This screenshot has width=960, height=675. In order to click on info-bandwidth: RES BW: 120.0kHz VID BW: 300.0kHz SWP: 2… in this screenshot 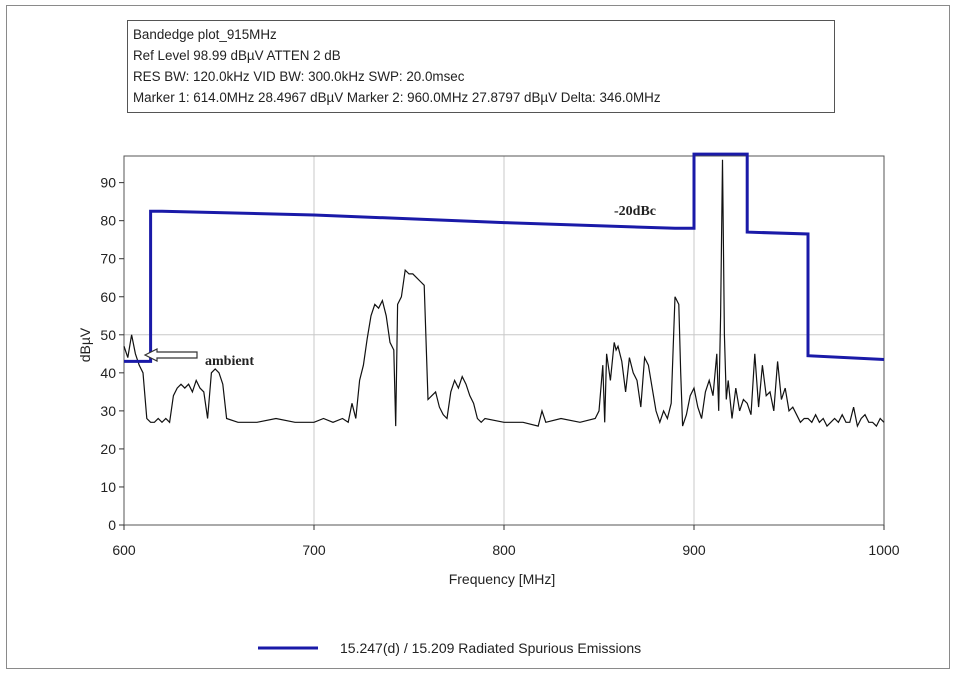, I will do `click(299, 76)`.